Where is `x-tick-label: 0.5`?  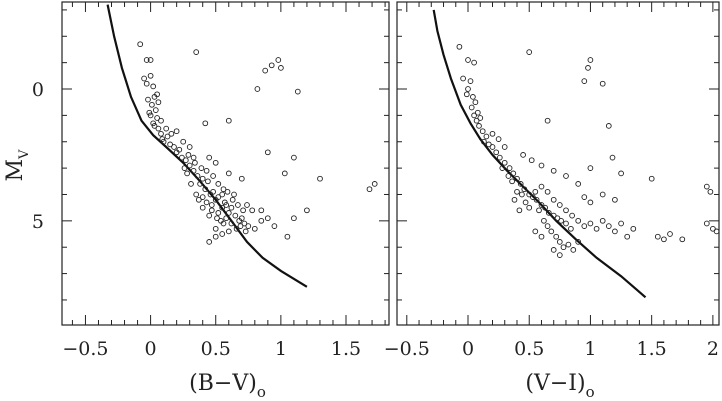 x-tick-label: 0.5 is located at coordinates (216, 349).